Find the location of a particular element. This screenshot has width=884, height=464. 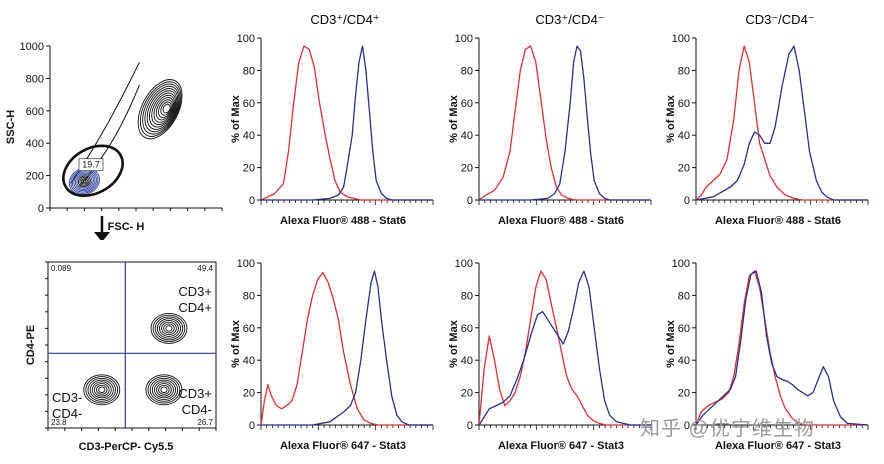

y-tick-label: 1000 is located at coordinates (32, 47).